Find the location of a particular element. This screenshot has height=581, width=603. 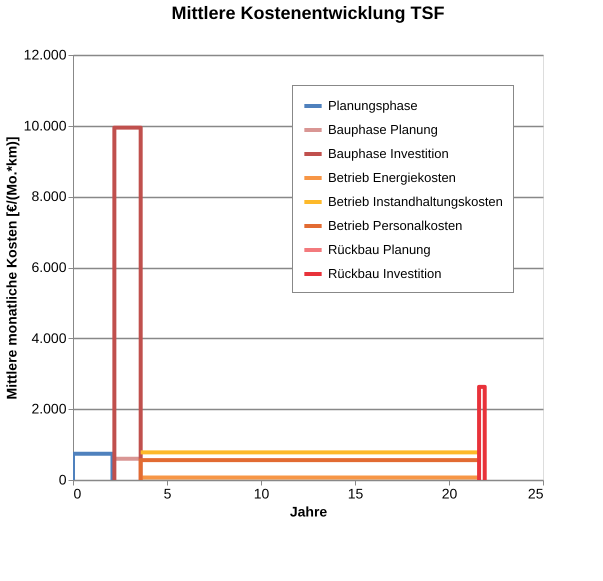

x-axis-title: Jahre is located at coordinates (309, 512).